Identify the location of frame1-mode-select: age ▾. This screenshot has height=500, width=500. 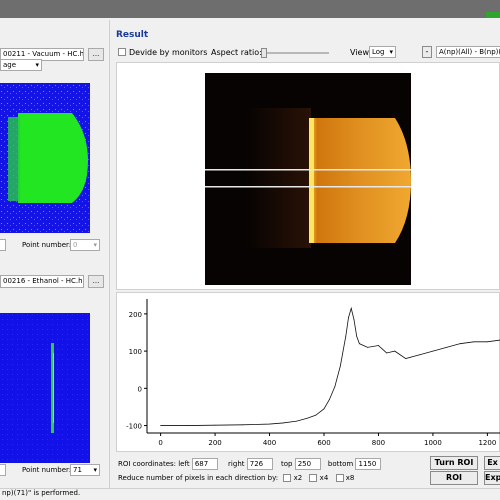
(21, 65).